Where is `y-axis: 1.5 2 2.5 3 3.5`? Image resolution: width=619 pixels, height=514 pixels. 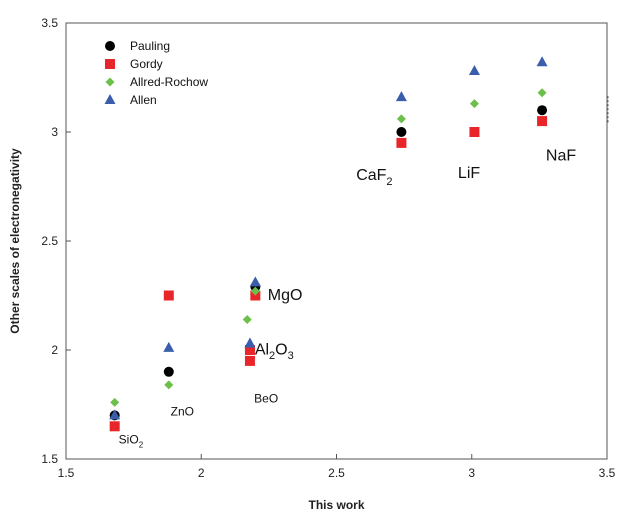 y-axis: 1.5 2 2.5 3 3.5 is located at coordinates (56, 241).